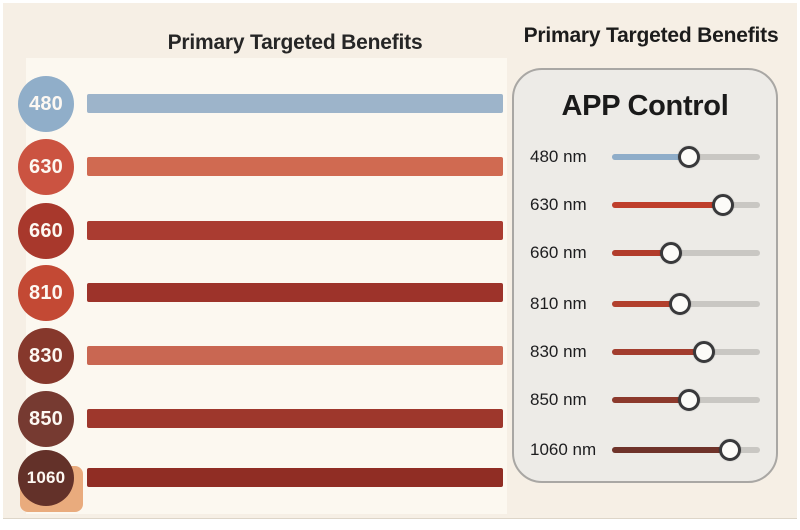  Describe the element at coordinates (558, 303) in the screenshot. I see `slider-label: 810 nm` at that location.